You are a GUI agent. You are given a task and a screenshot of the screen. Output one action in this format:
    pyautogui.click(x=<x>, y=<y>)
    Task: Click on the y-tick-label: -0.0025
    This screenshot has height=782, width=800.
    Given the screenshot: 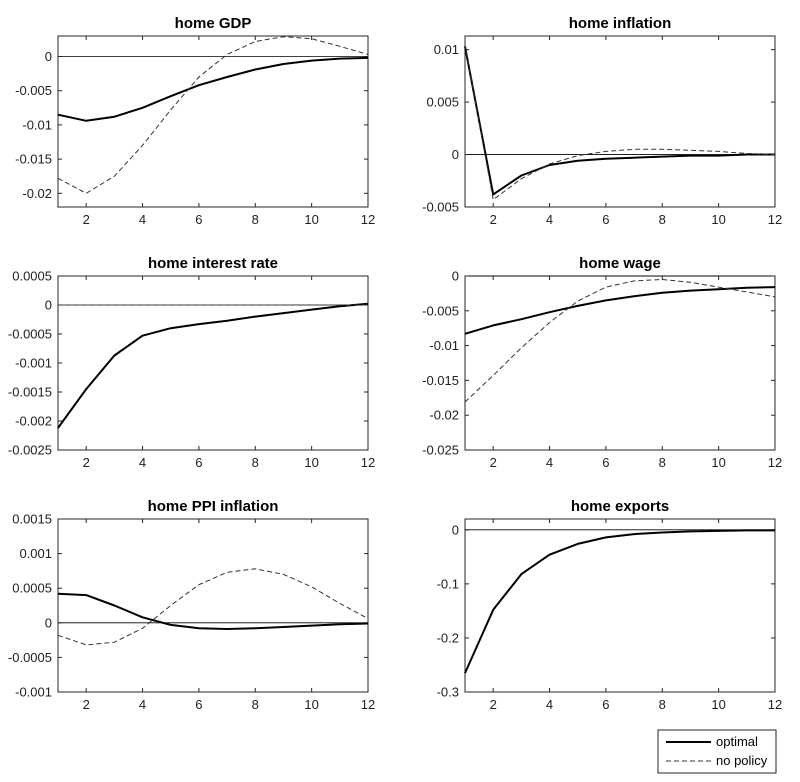 What is the action you would take?
    pyautogui.click(x=30, y=450)
    